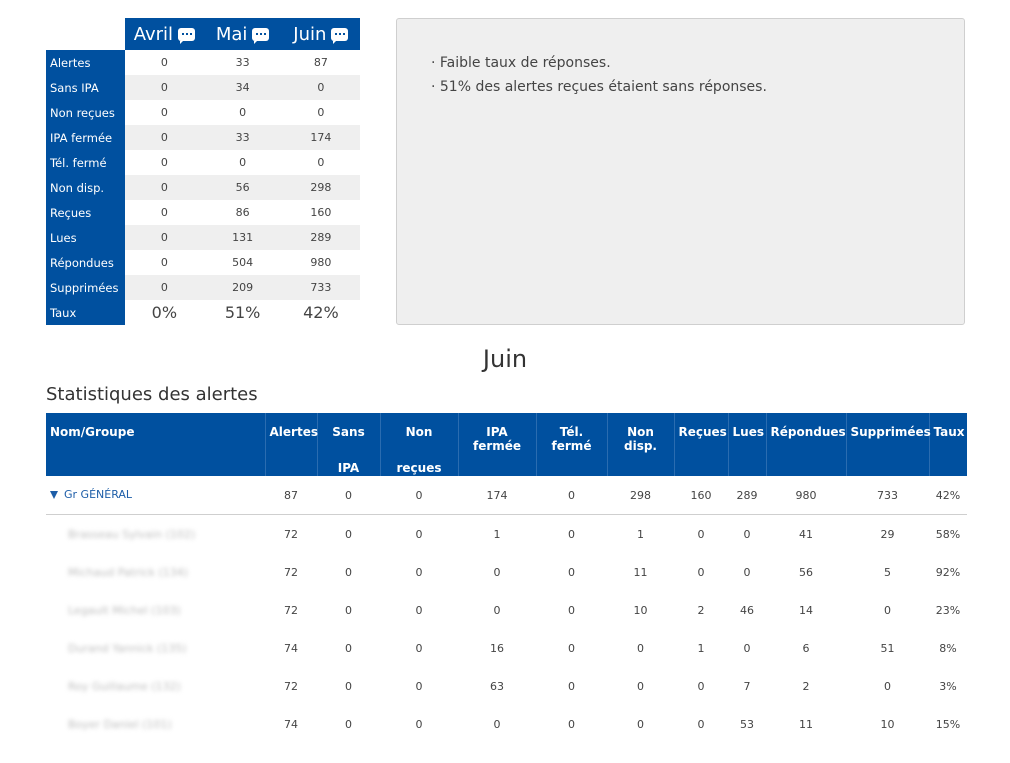 The image size is (1010, 763). I want to click on stat-cell: 733, so click(887, 495).